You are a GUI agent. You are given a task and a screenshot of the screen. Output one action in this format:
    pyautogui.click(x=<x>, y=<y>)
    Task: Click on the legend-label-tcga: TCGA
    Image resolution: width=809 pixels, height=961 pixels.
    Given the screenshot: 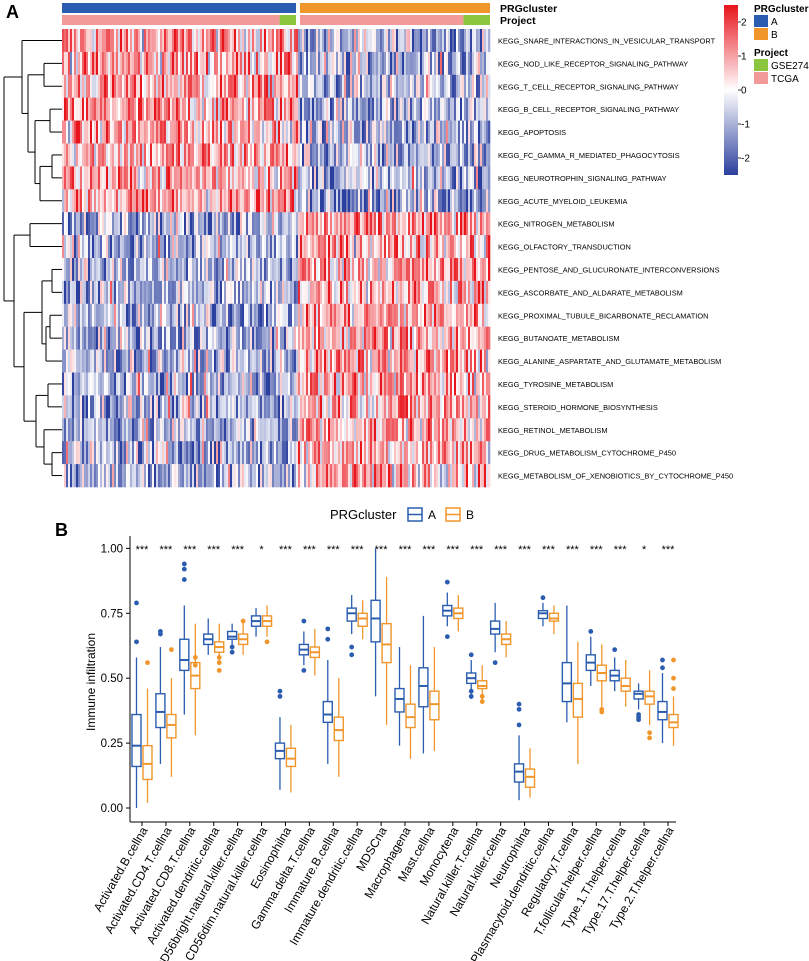 What is the action you would take?
    pyautogui.click(x=785, y=79)
    